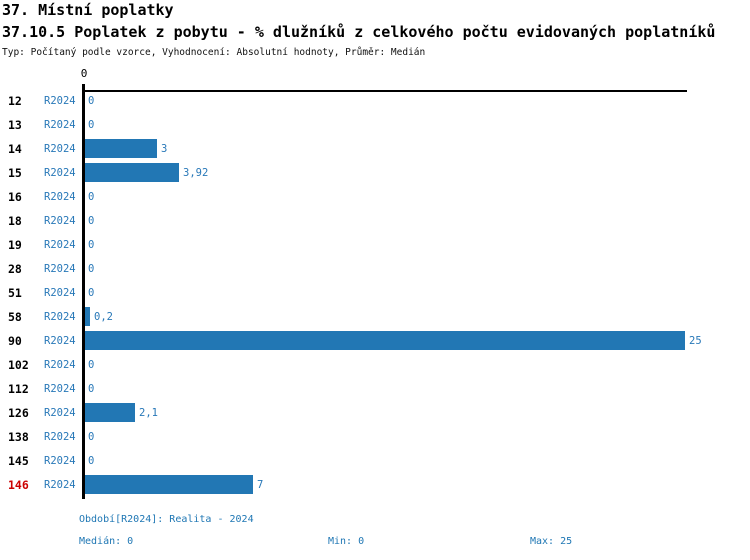 This screenshot has height=560, width=750. Describe the element at coordinates (375, 125) in the screenshot. I see `chart-row: 13 R2024 0` at that location.